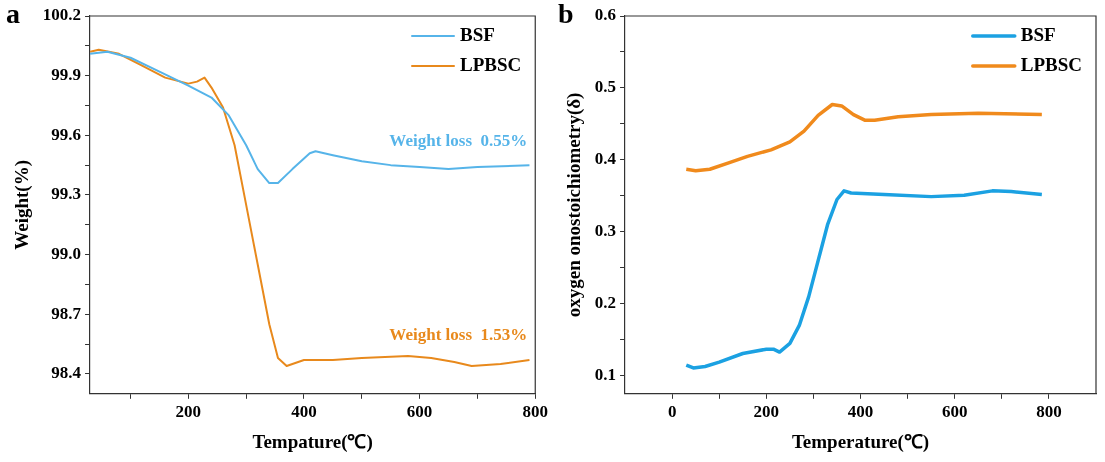  I want to click on x-axis-title: Tempature(℃), so click(312, 441).